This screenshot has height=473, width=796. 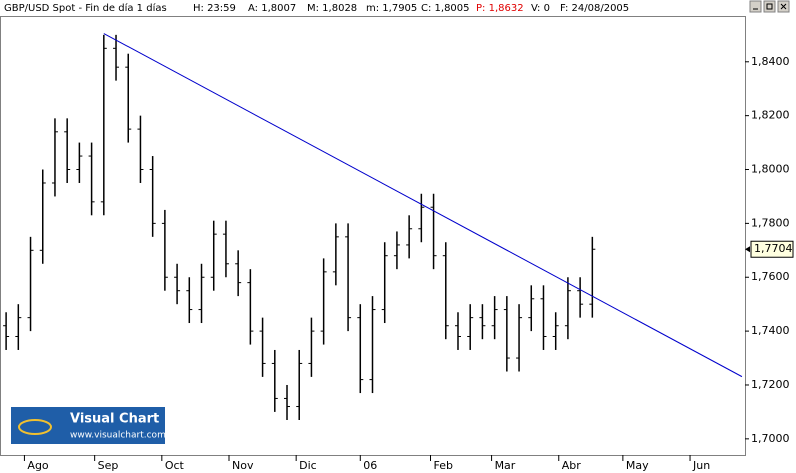 What do you see at coordinates (243, 465) in the screenshot?
I see `x-tick-label: Nov` at bounding box center [243, 465].